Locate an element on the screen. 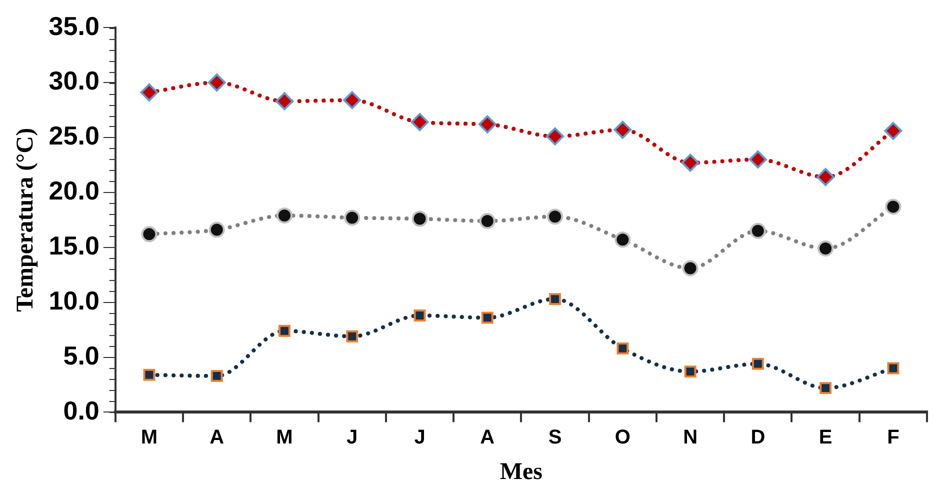 Image resolution: width=945 pixels, height=499 pixels. x-tick-label: O is located at coordinates (622, 437).